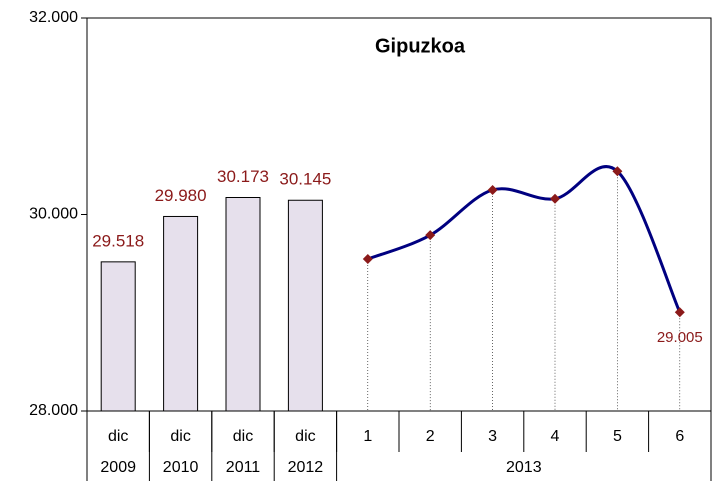 Image resolution: width=723 pixels, height=481 pixels. What do you see at coordinates (118, 467) in the screenshot?
I see `group-label: 2009` at bounding box center [118, 467].